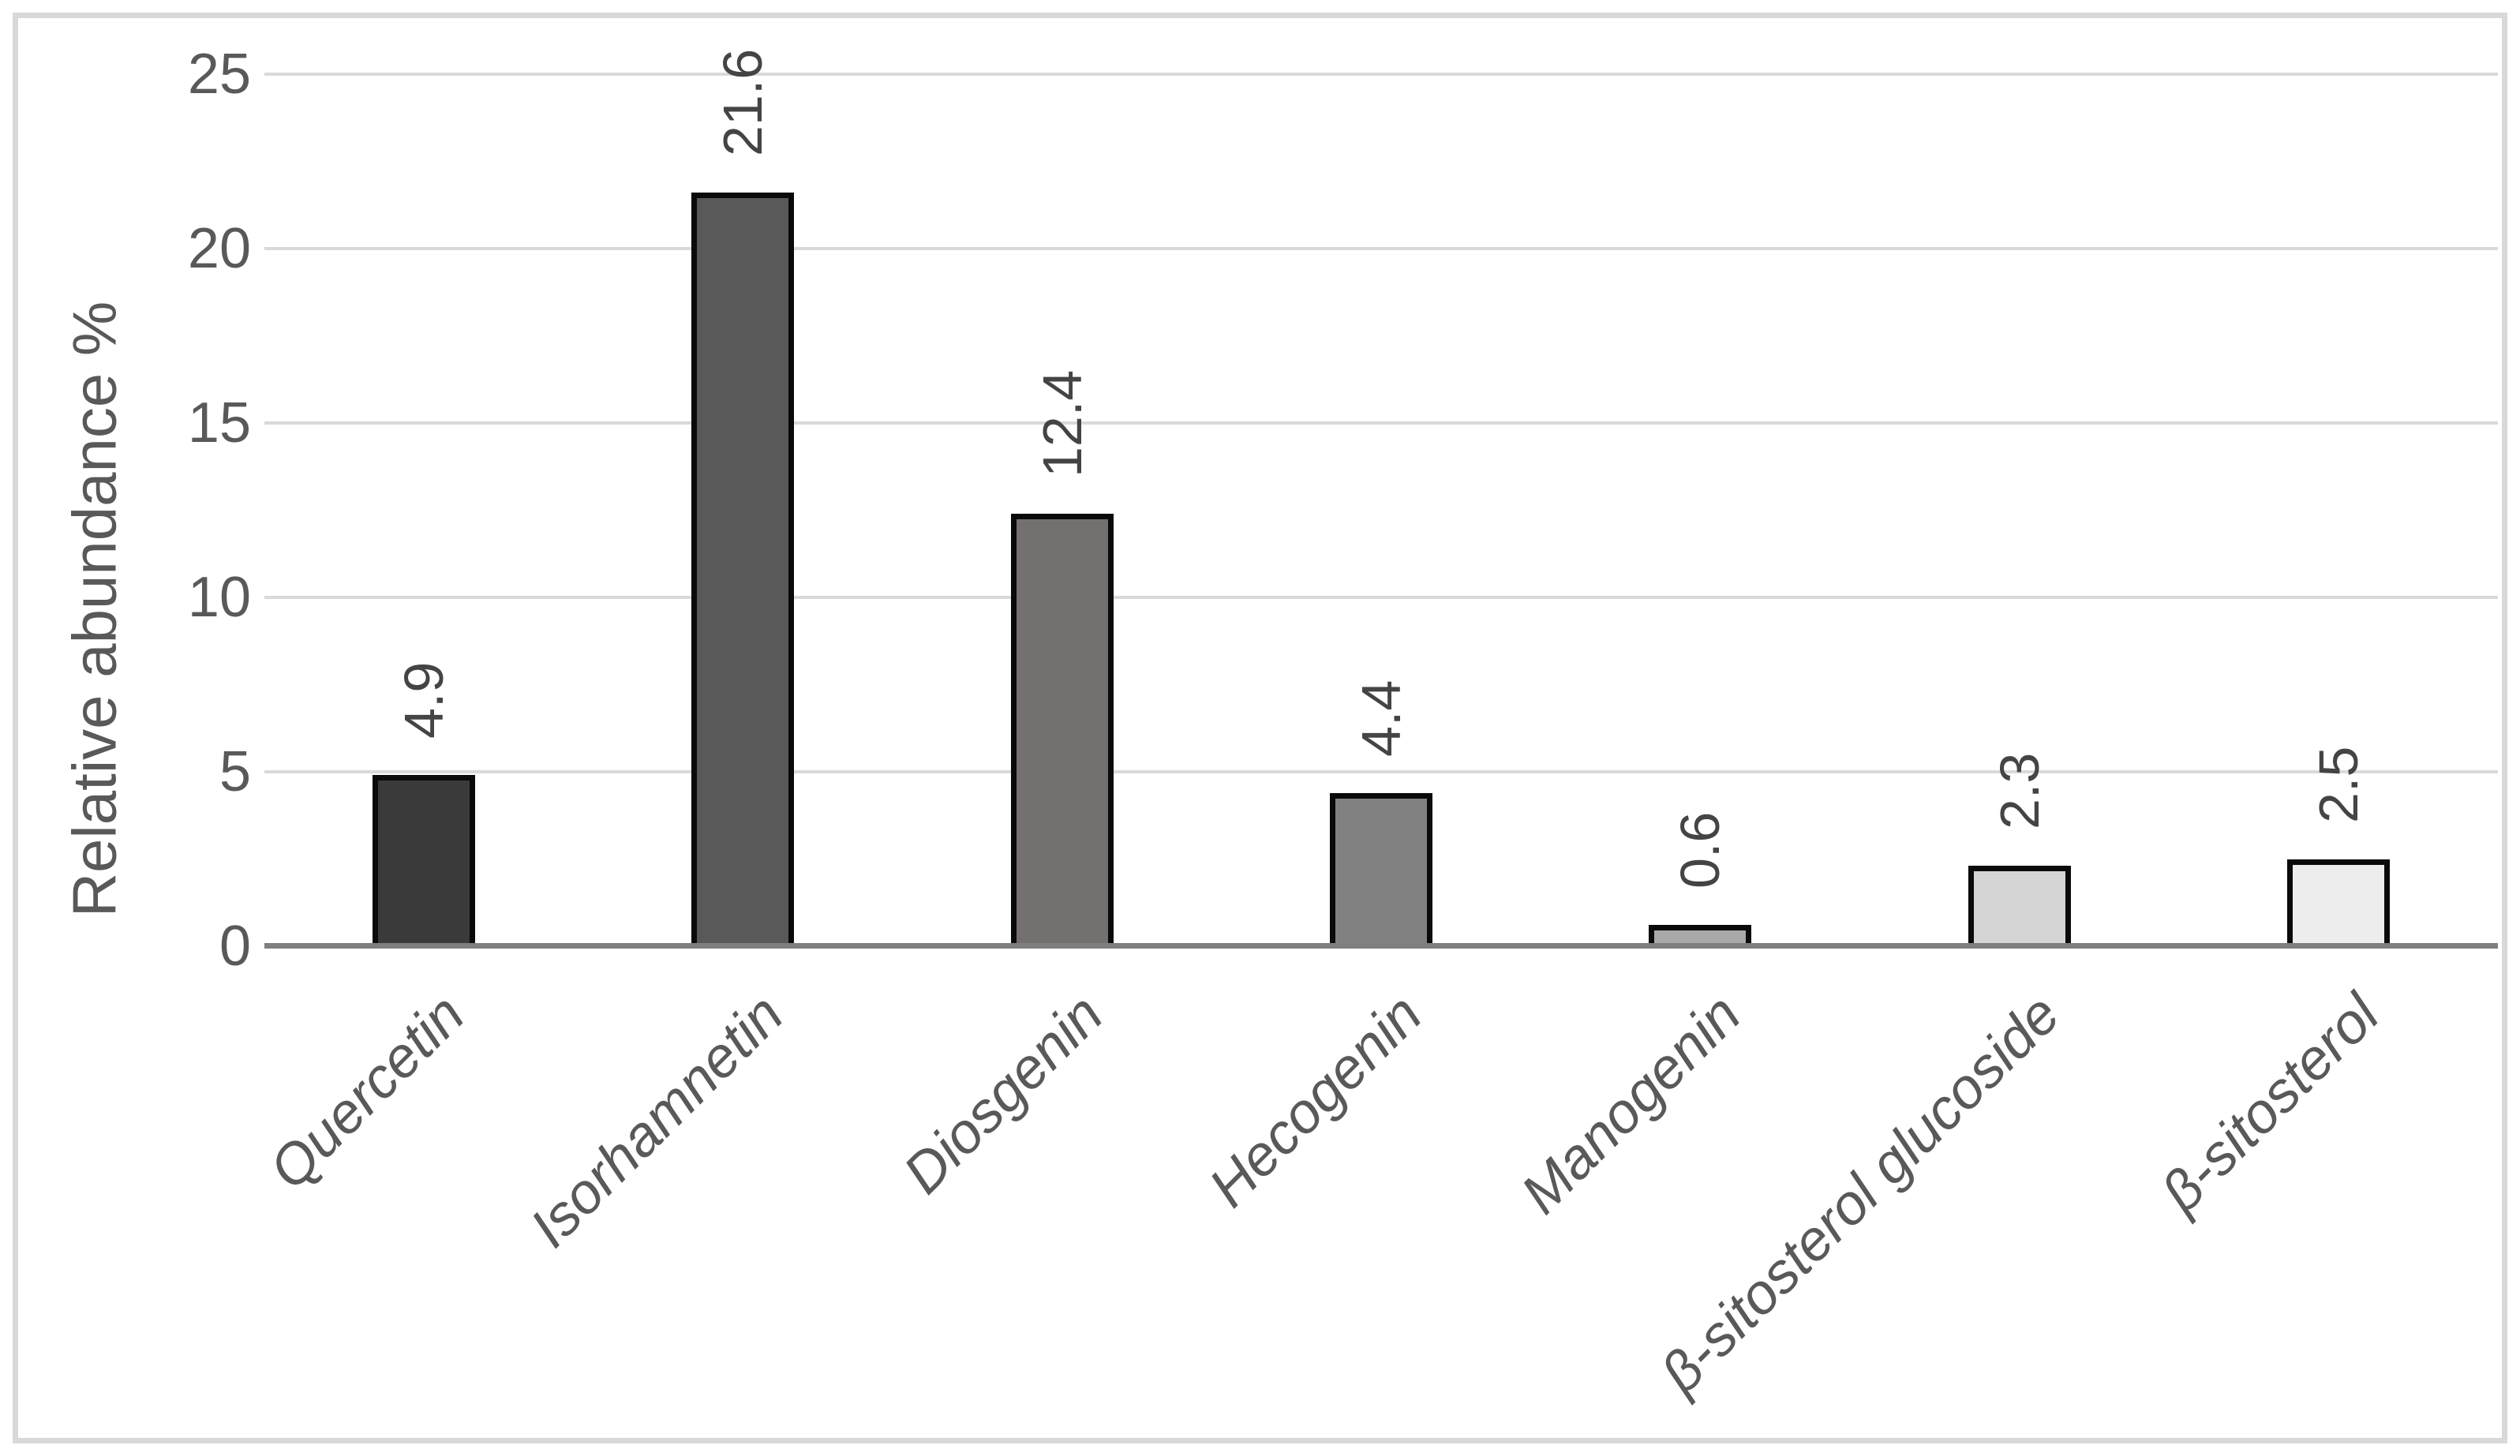 This screenshot has width=2520, height=1456. I want to click on bar-manogenin, so click(1700, 935).